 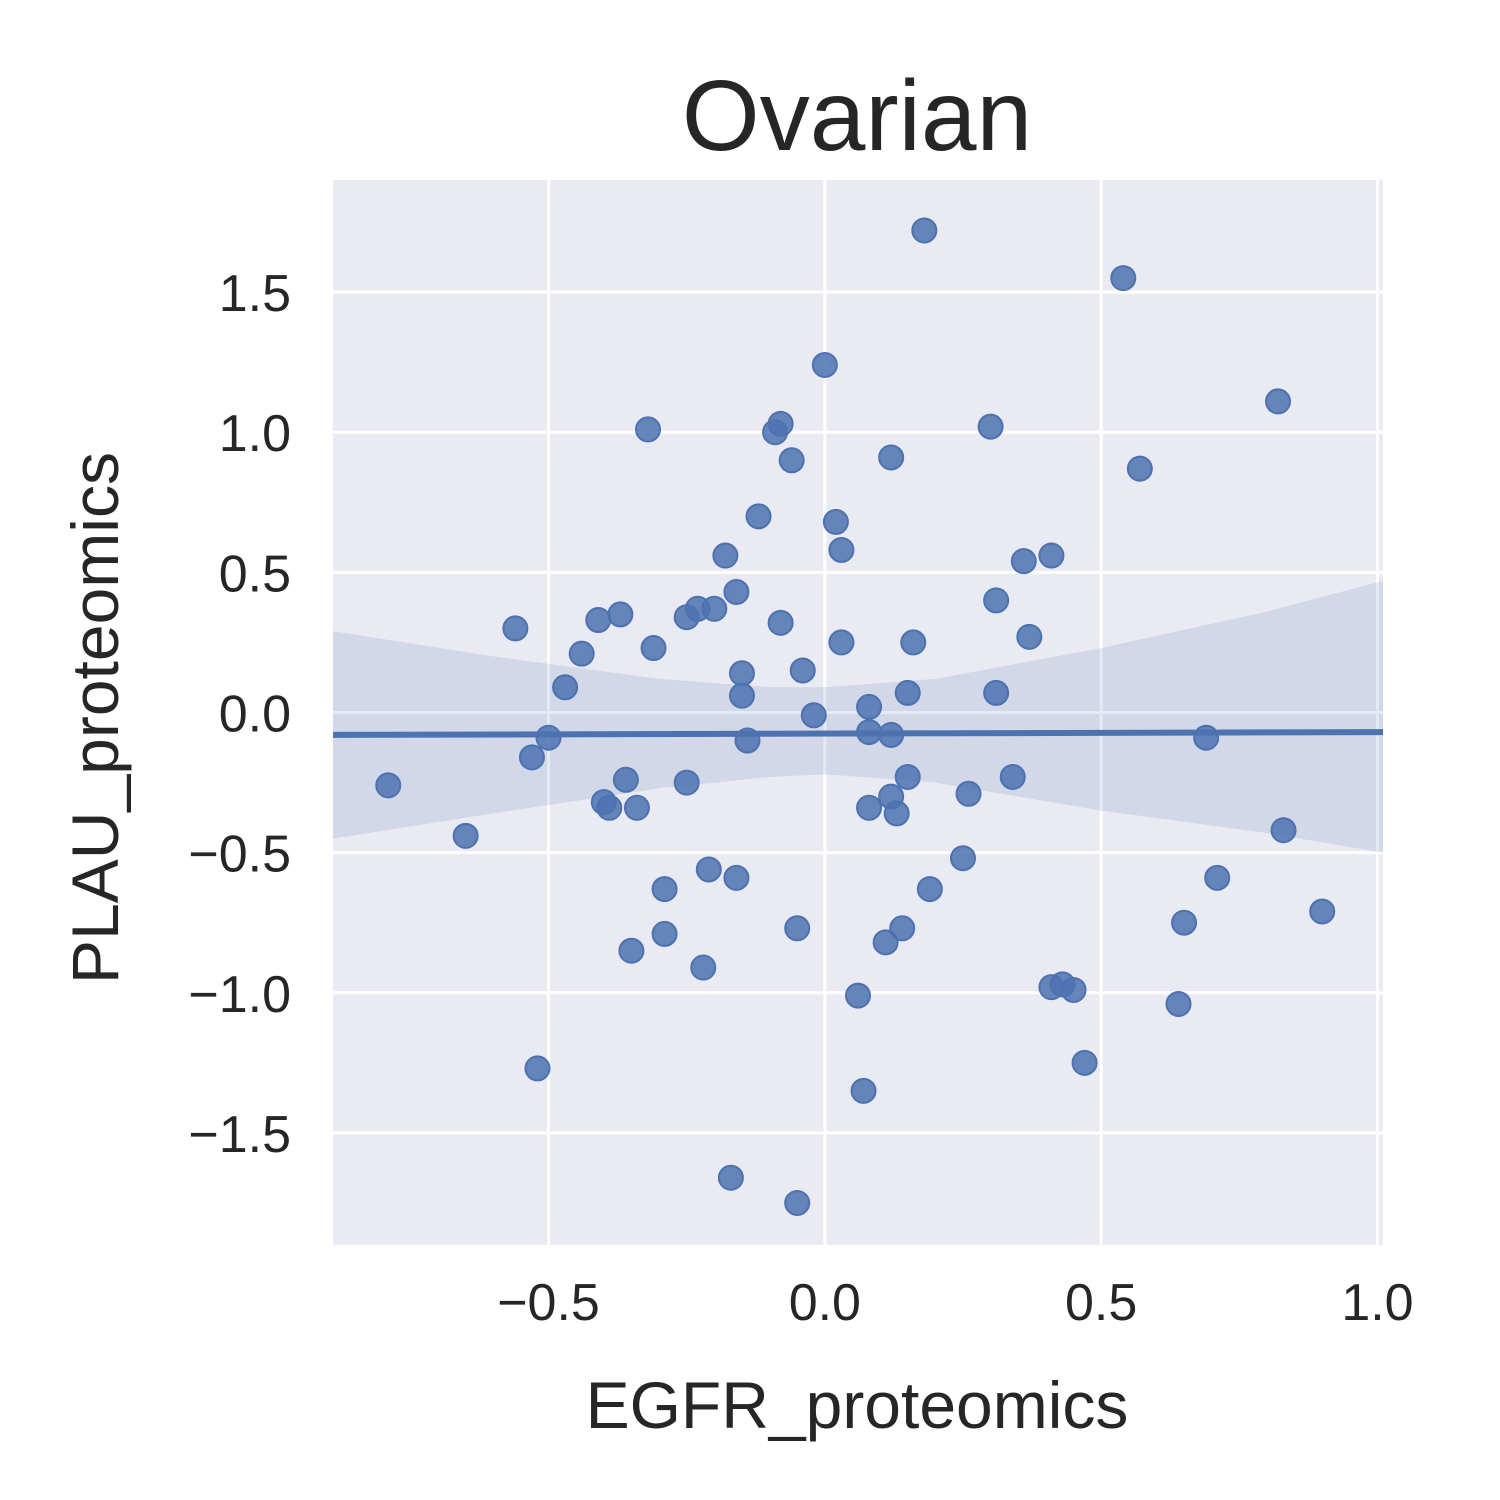 I want to click on x-tick-label-2: 0.5, so click(x=1101, y=1303).